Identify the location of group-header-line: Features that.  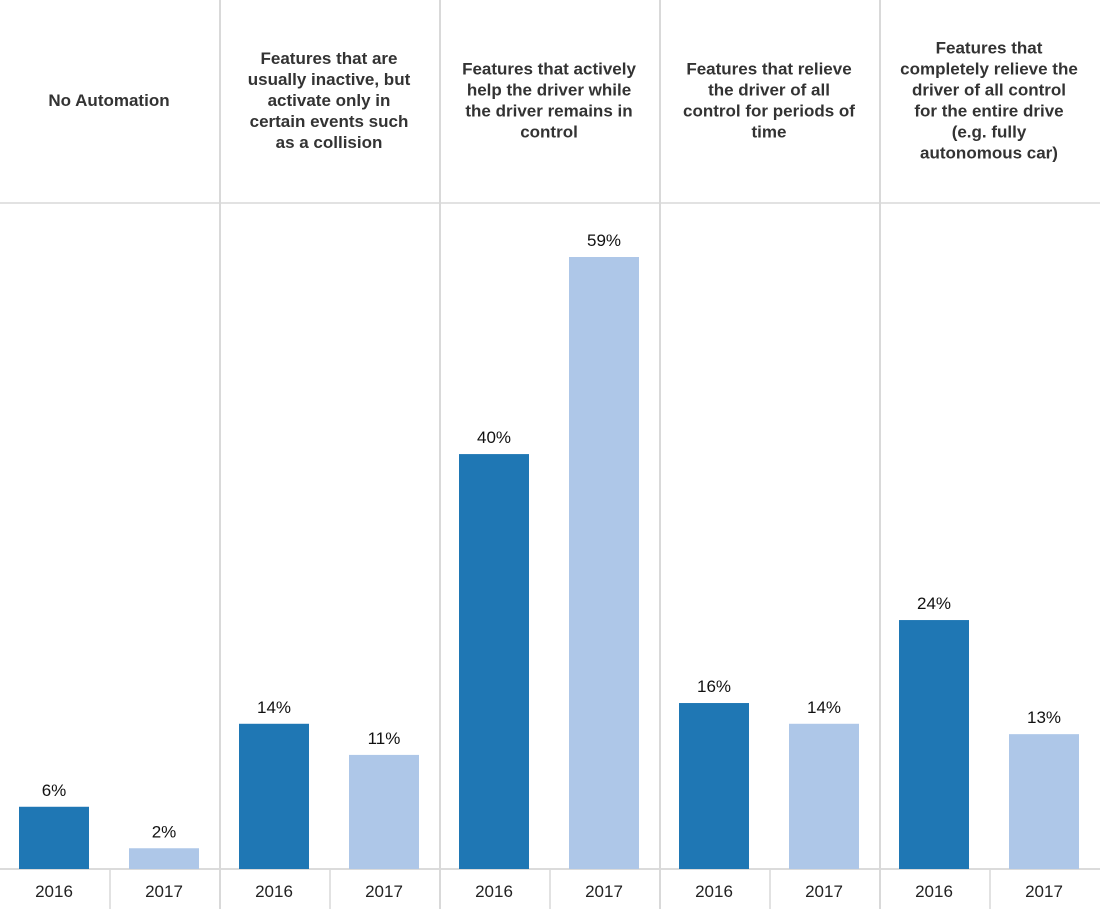
(989, 48).